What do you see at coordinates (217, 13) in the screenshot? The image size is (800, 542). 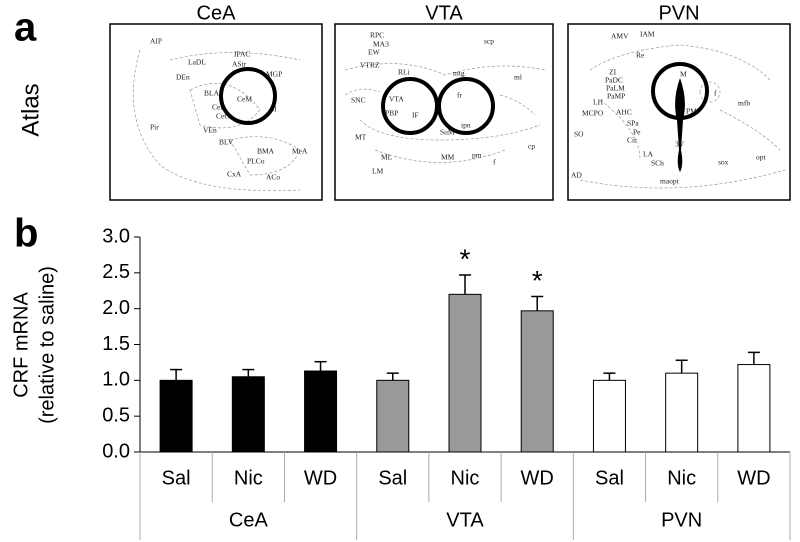 I see `atlas-title: CeA` at bounding box center [217, 13].